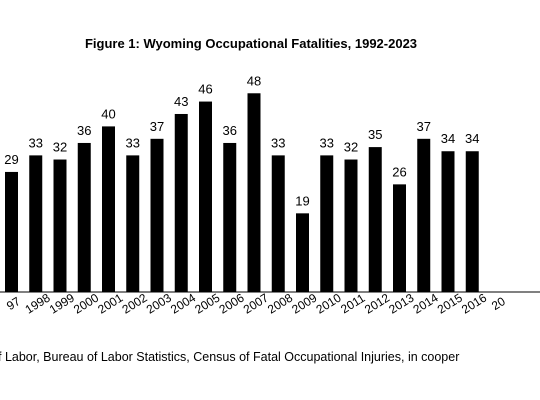  What do you see at coordinates (36, 142) in the screenshot?
I see `value-label-1998: 33` at bounding box center [36, 142].